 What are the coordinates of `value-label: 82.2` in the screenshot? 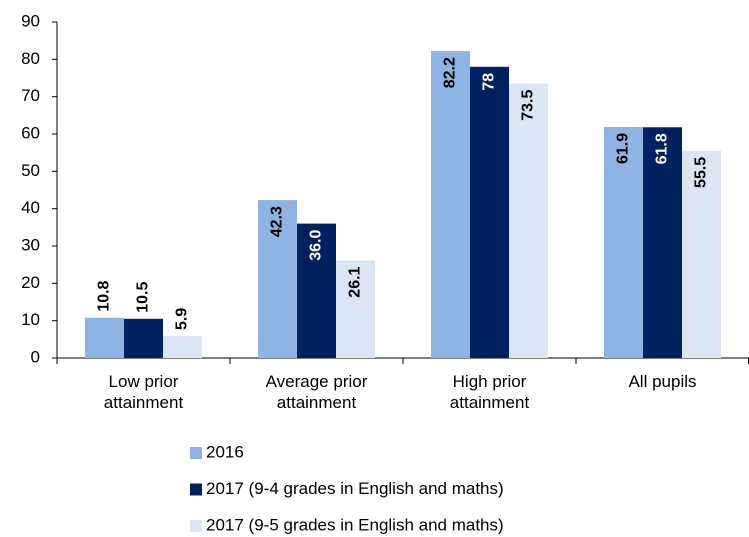 It's located at (450, 72).